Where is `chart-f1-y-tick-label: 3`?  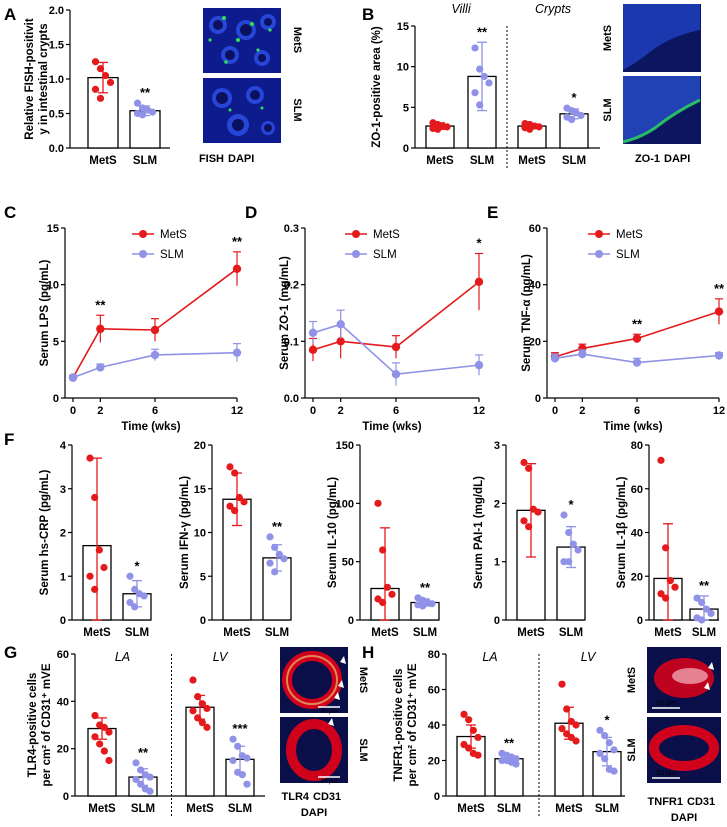
chart-f1-y-tick-label: 3 is located at coordinates (63, 490).